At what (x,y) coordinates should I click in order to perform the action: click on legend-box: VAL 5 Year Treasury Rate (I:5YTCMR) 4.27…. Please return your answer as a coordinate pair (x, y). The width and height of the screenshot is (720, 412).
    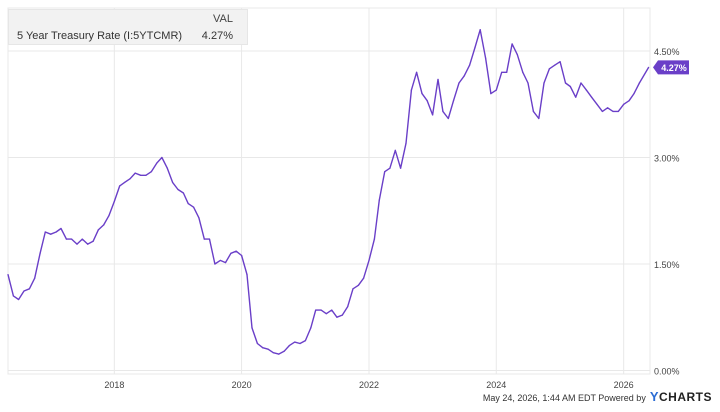
    Looking at the image, I should click on (128, 27).